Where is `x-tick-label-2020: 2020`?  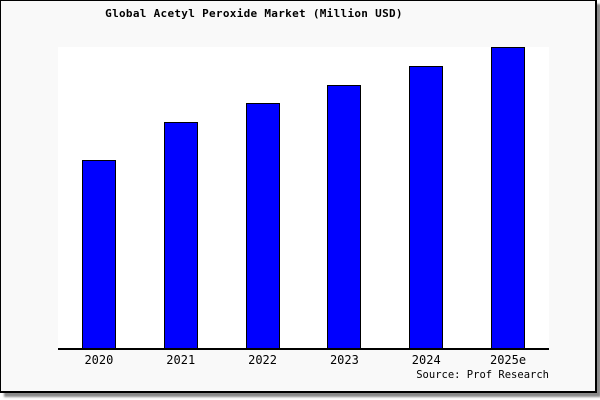
x-tick-label-2020: 2020 is located at coordinates (99, 360).